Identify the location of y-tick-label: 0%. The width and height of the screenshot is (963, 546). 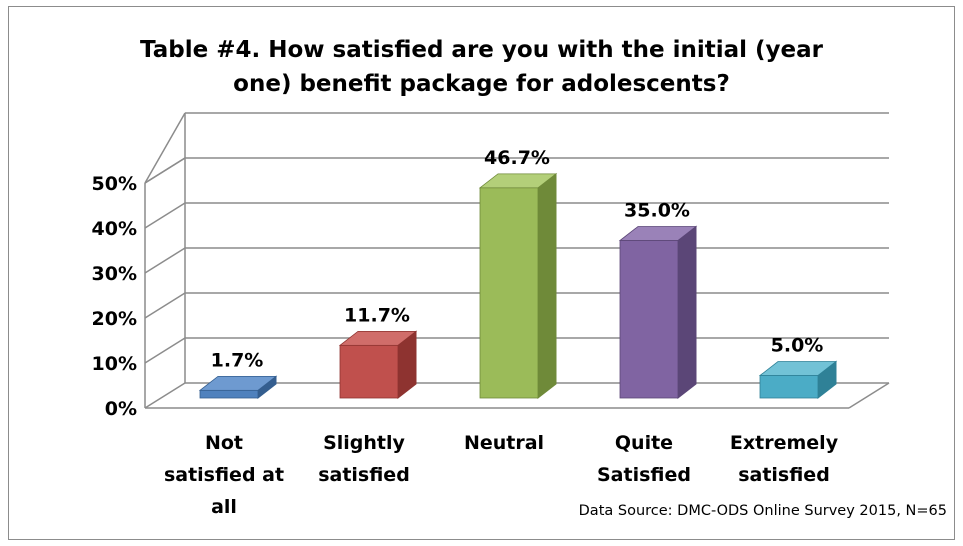
(121, 409).